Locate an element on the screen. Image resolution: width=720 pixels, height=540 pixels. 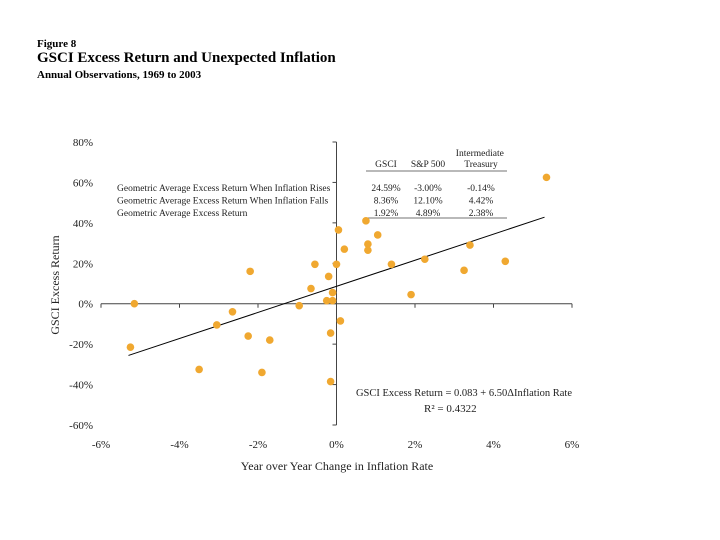
y-tick-label: 20% is located at coordinates (83, 264).